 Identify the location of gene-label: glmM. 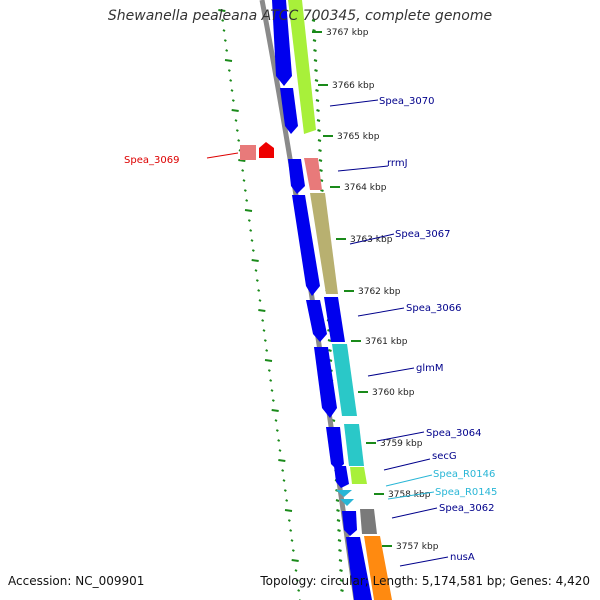
(430, 368).